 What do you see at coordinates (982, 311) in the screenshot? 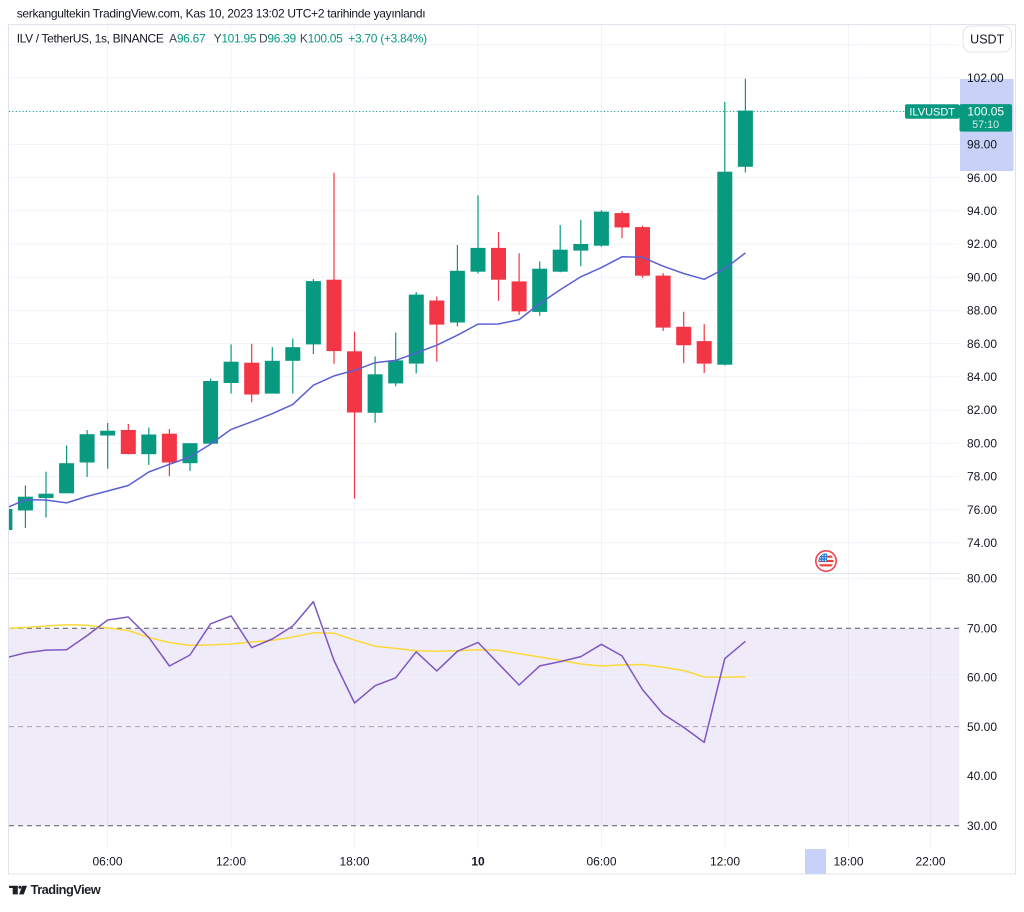
I see `svg-text: 88.00` at bounding box center [982, 311].